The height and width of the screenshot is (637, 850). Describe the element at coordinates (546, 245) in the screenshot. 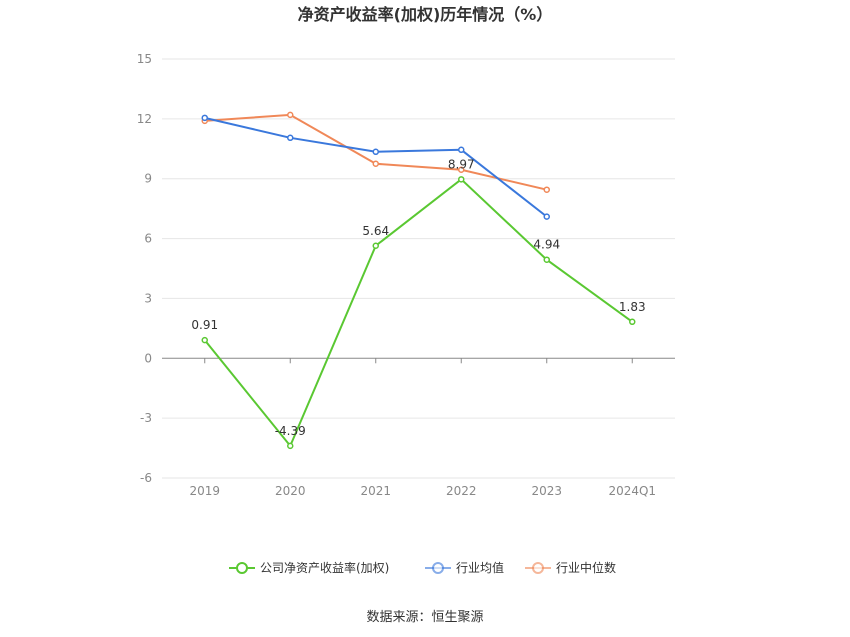

I see `data-label: 4.94` at that location.